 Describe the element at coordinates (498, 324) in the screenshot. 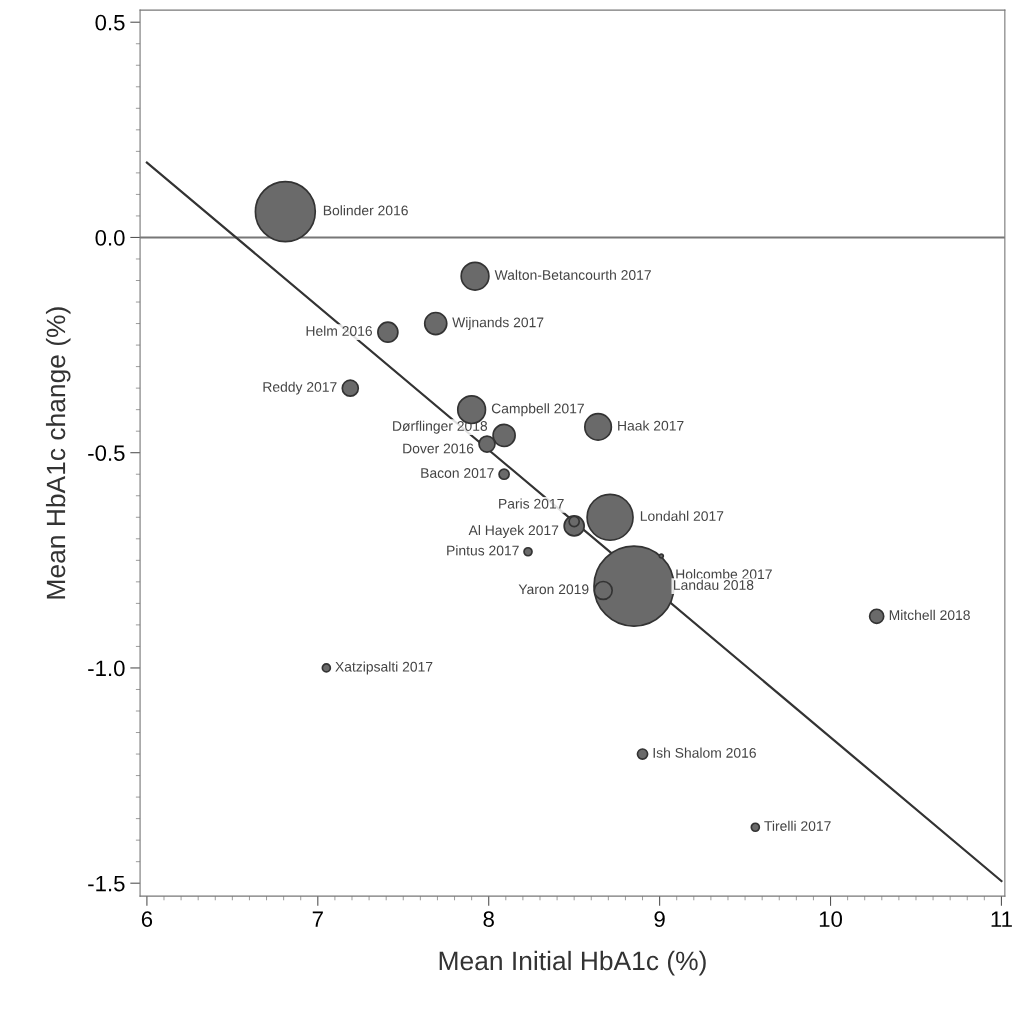

I see `annotation: Wijnands 2017` at that location.